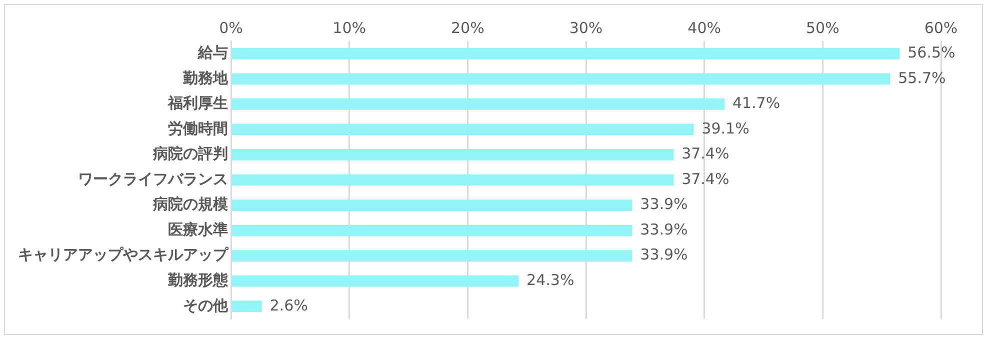 The height and width of the screenshot is (341, 989). I want to click on data-label: 39.1%, so click(726, 128).